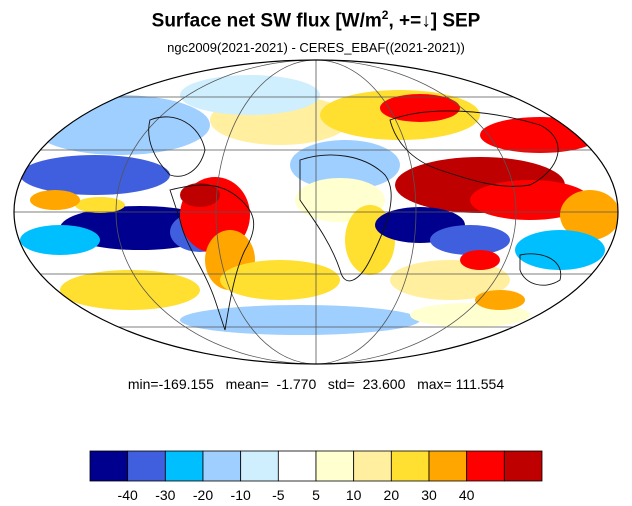 Image resolution: width=632 pixels, height=506 pixels. I want to click on colorbar-tick-label: 10, so click(354, 495).